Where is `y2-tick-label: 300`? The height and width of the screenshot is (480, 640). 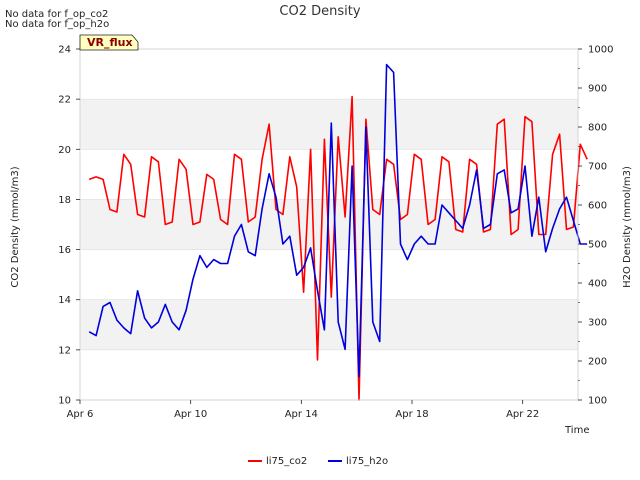 y2-tick-label: 300 is located at coordinates (597, 323).